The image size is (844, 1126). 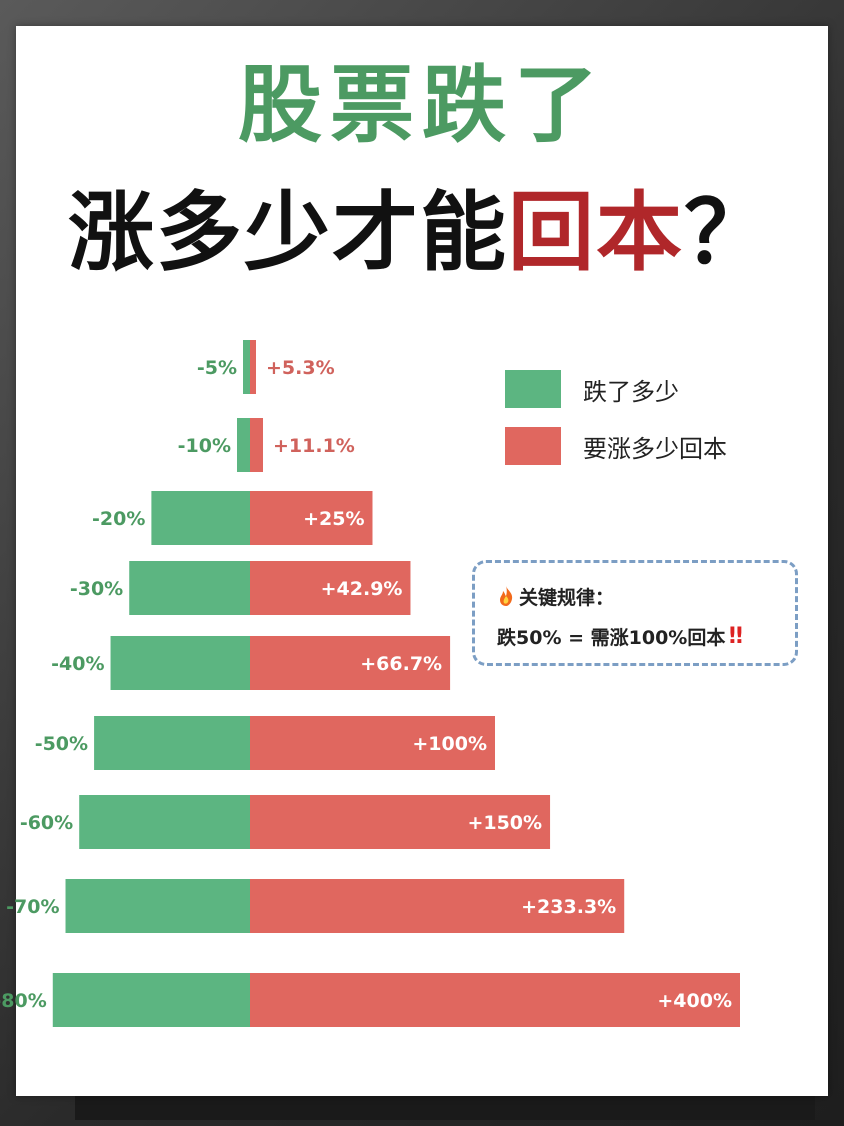 I want to click on label-drop-5: -50%, so click(x=61, y=744).